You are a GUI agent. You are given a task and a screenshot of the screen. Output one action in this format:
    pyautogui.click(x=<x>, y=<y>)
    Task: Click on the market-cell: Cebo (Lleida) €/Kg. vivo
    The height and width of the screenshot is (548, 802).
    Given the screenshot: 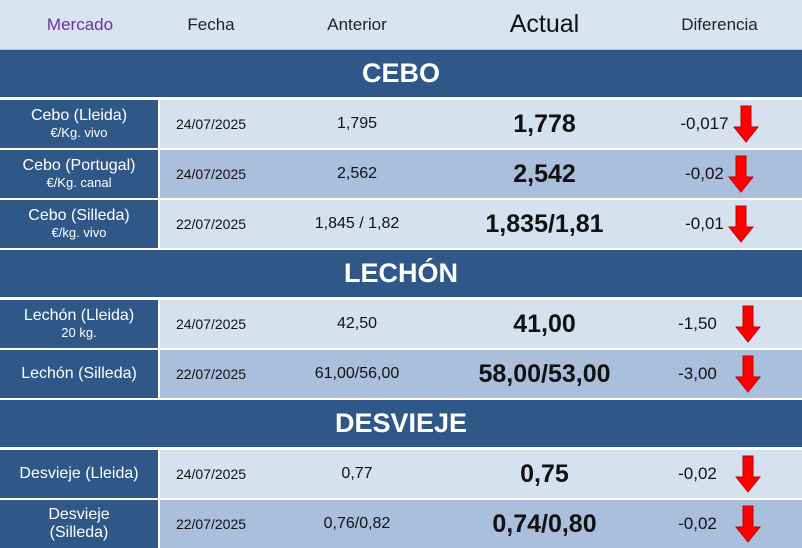 What is the action you would take?
    pyautogui.click(x=80, y=124)
    